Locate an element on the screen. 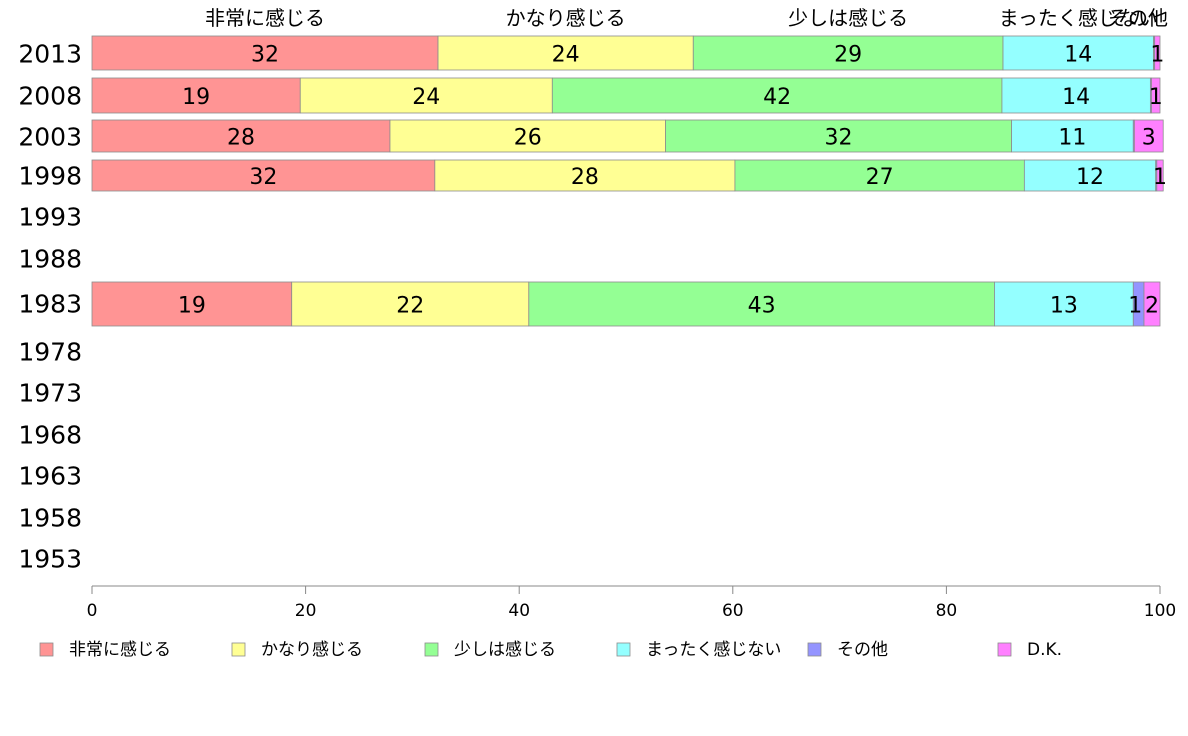 The image size is (1188, 736). top-label-2: 少しは感じる is located at coordinates (848, 18).